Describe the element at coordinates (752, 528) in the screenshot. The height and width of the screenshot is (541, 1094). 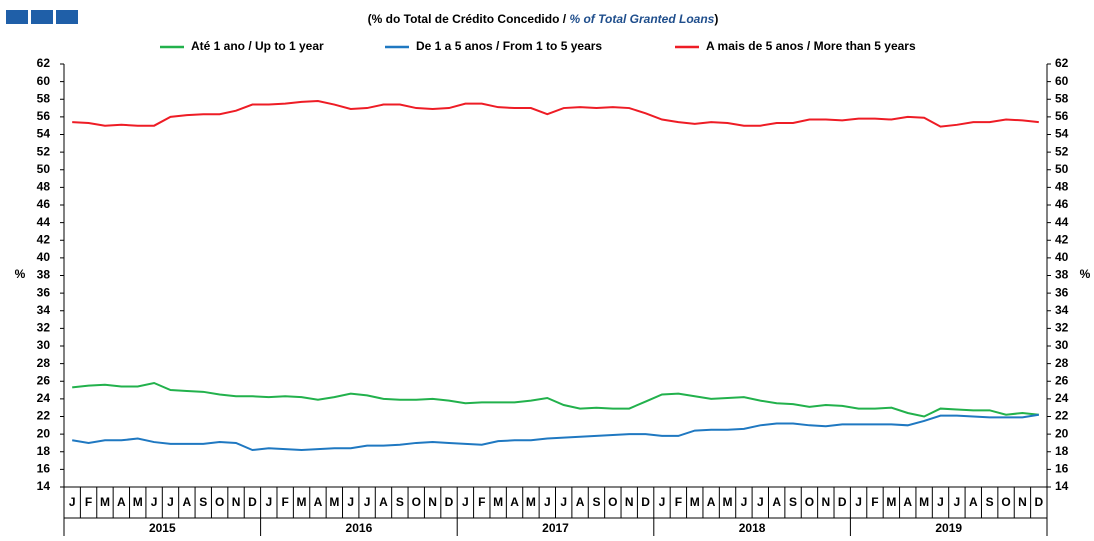
I see `year-label: 2018` at that location.